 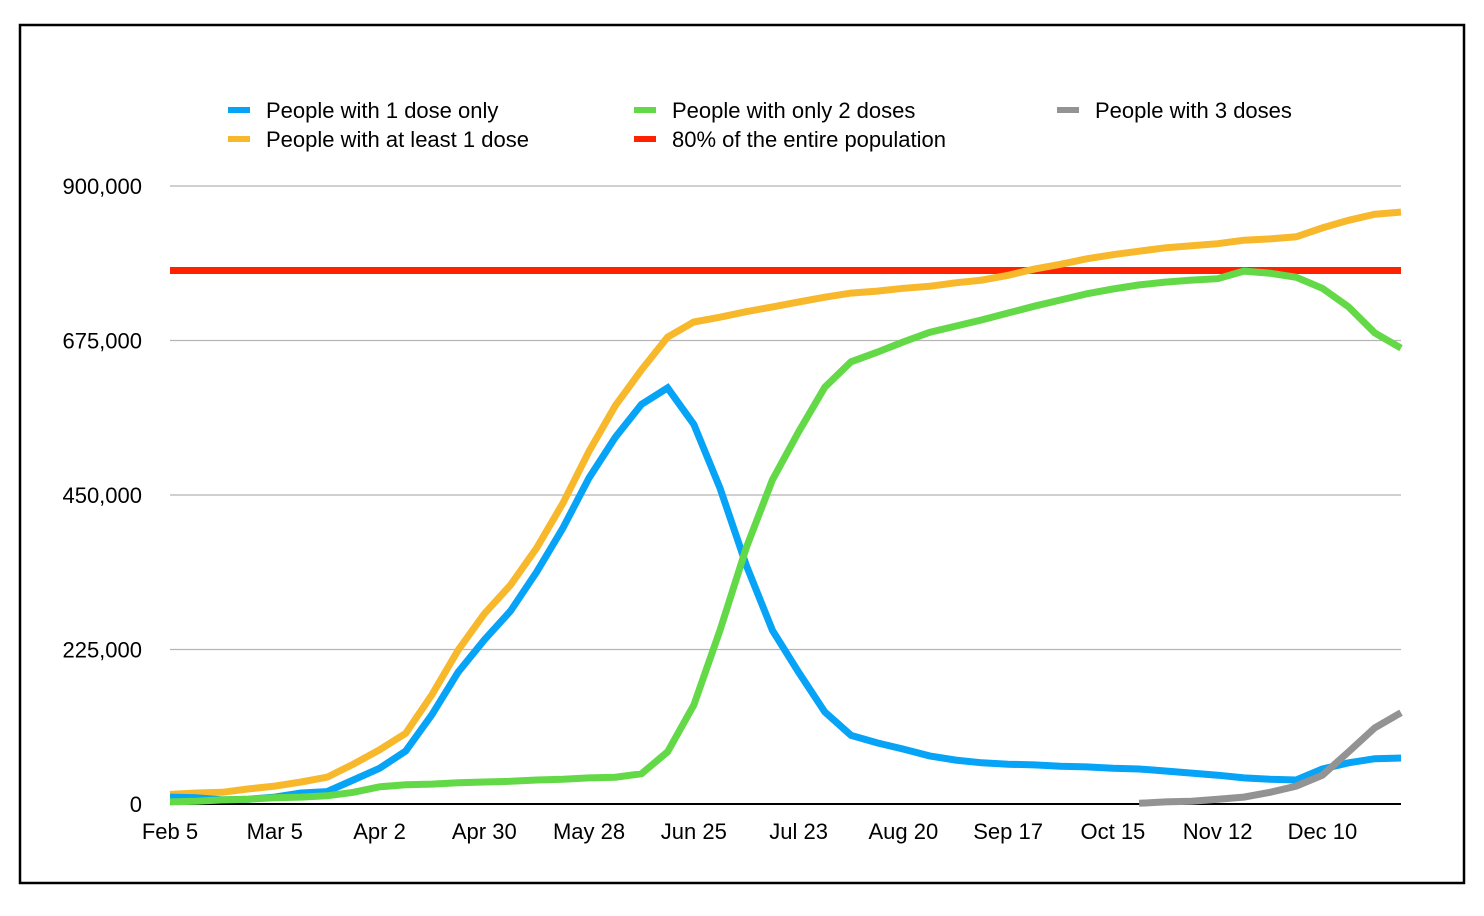 What do you see at coordinates (102, 650) in the screenshot?
I see `y-tick-label: 225,000` at bounding box center [102, 650].